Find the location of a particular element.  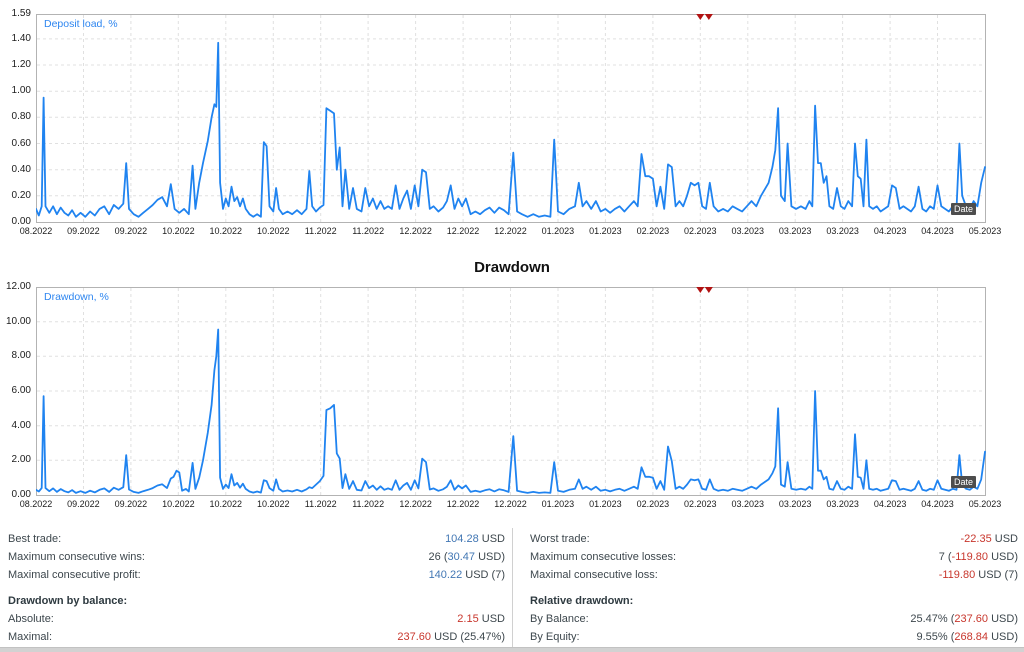

bottom-scrollbar is located at coordinates (512, 649).